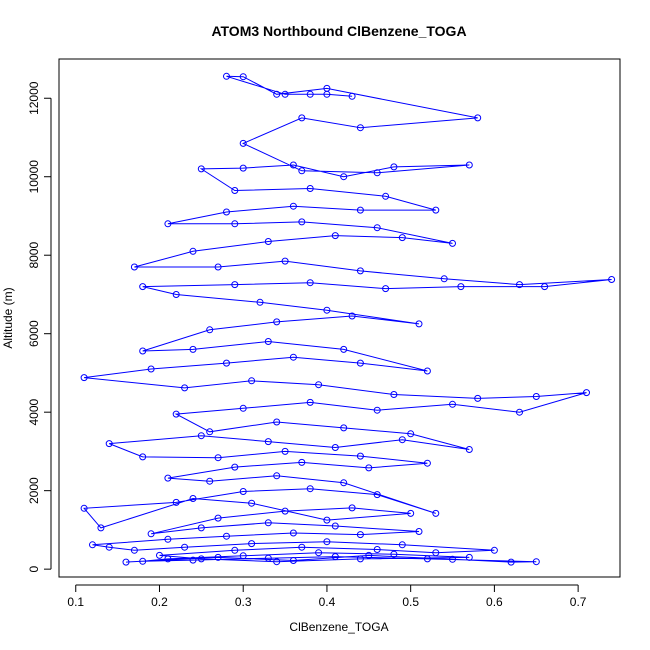 The width and height of the screenshot is (650, 650). I want to click on y-tick-label: 4000, so click(34, 412).